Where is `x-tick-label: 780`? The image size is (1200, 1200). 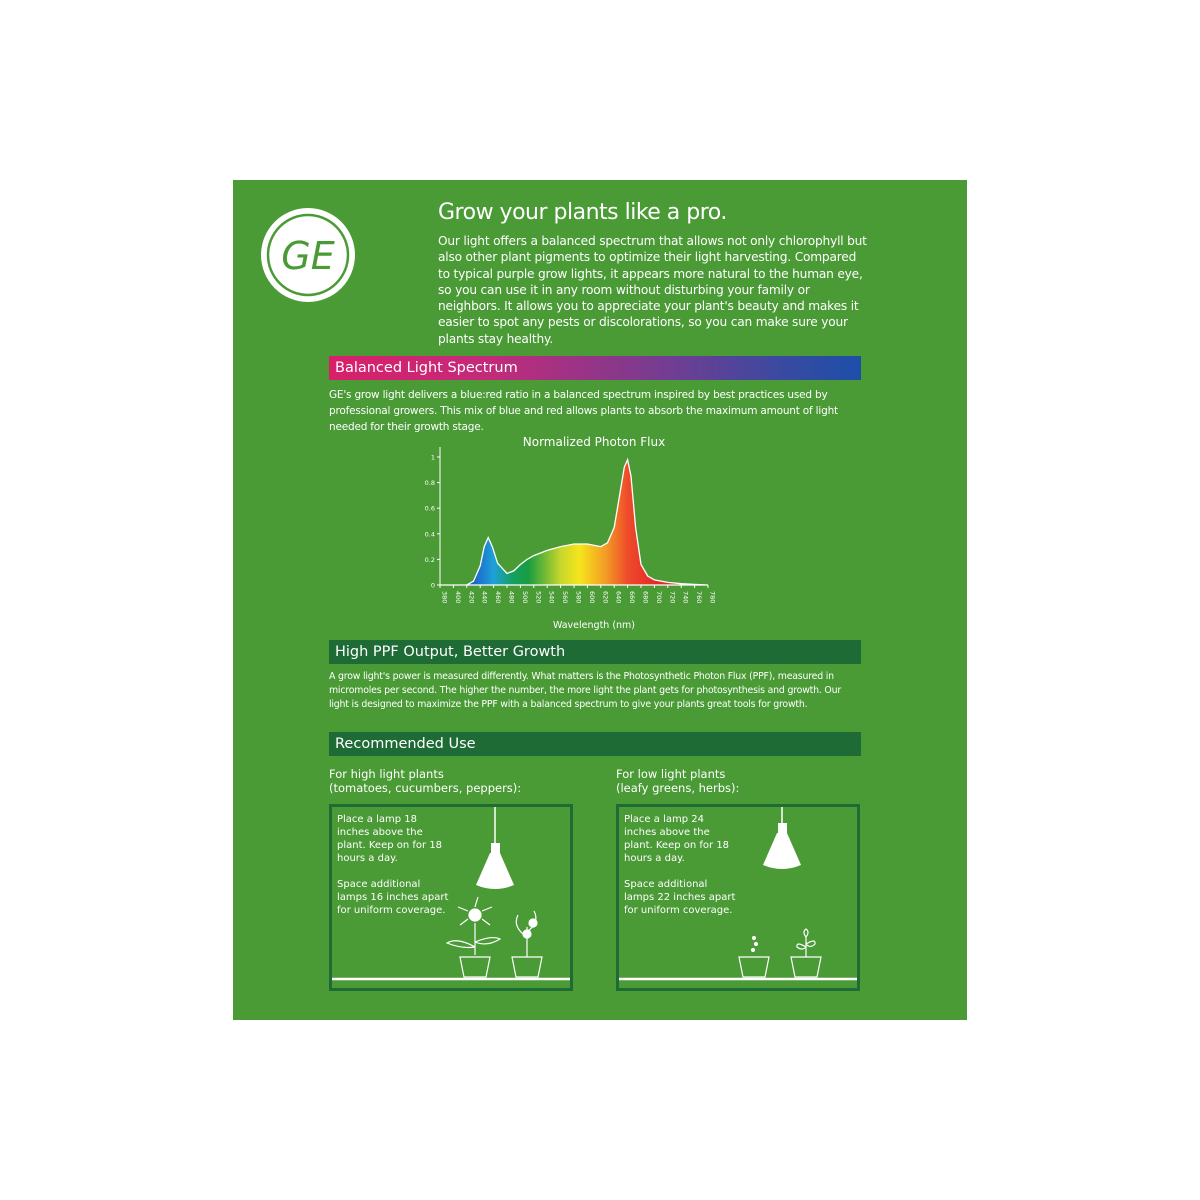
x-tick-label: 780 is located at coordinates (713, 597).